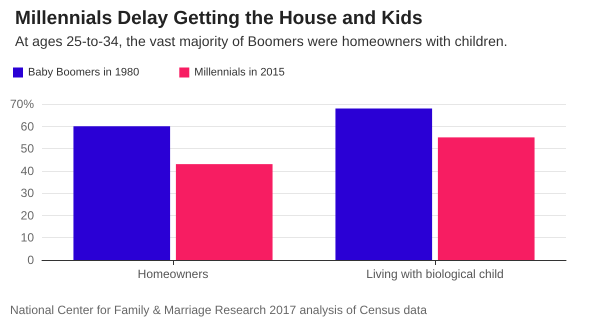  Describe the element at coordinates (27, 215) in the screenshot. I see `y-tick-label: 20` at that location.